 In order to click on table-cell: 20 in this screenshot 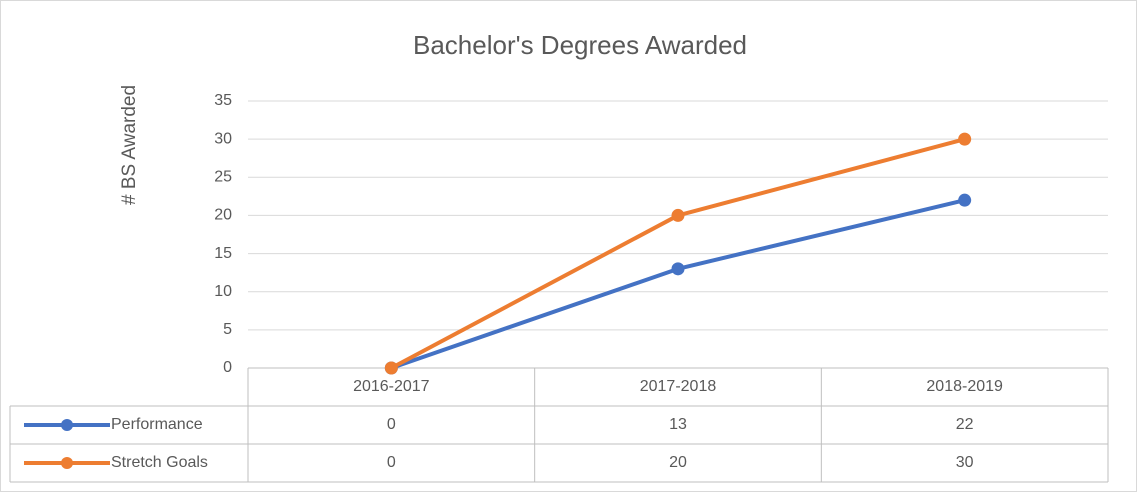, I will do `click(678, 462)`.